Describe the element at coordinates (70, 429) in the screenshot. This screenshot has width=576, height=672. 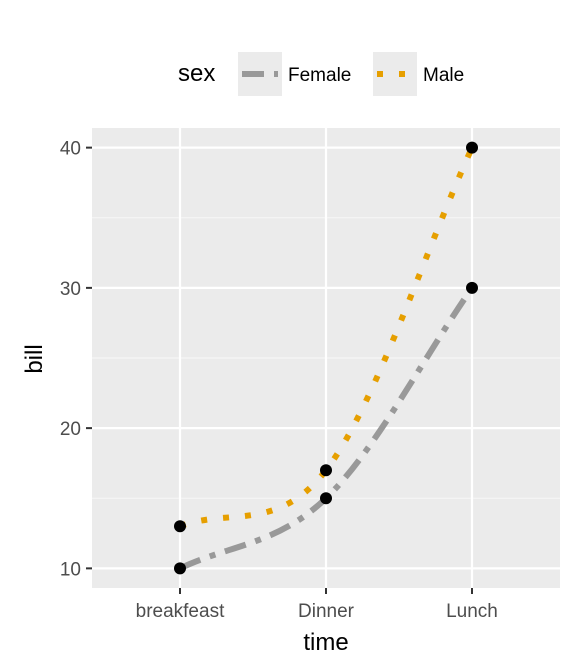
I see `y-tick-label: 20` at that location.